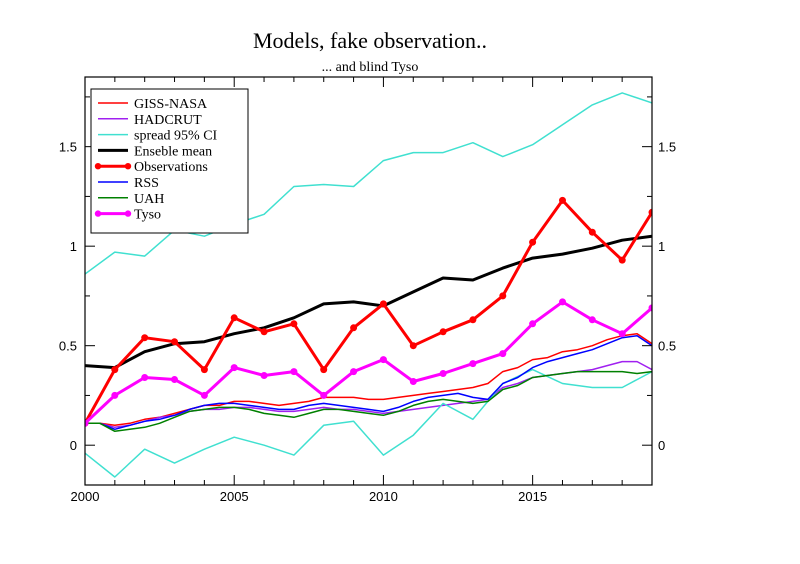  What do you see at coordinates (667, 346) in the screenshot?
I see `y-tick-label-right: 0.5` at bounding box center [667, 346].